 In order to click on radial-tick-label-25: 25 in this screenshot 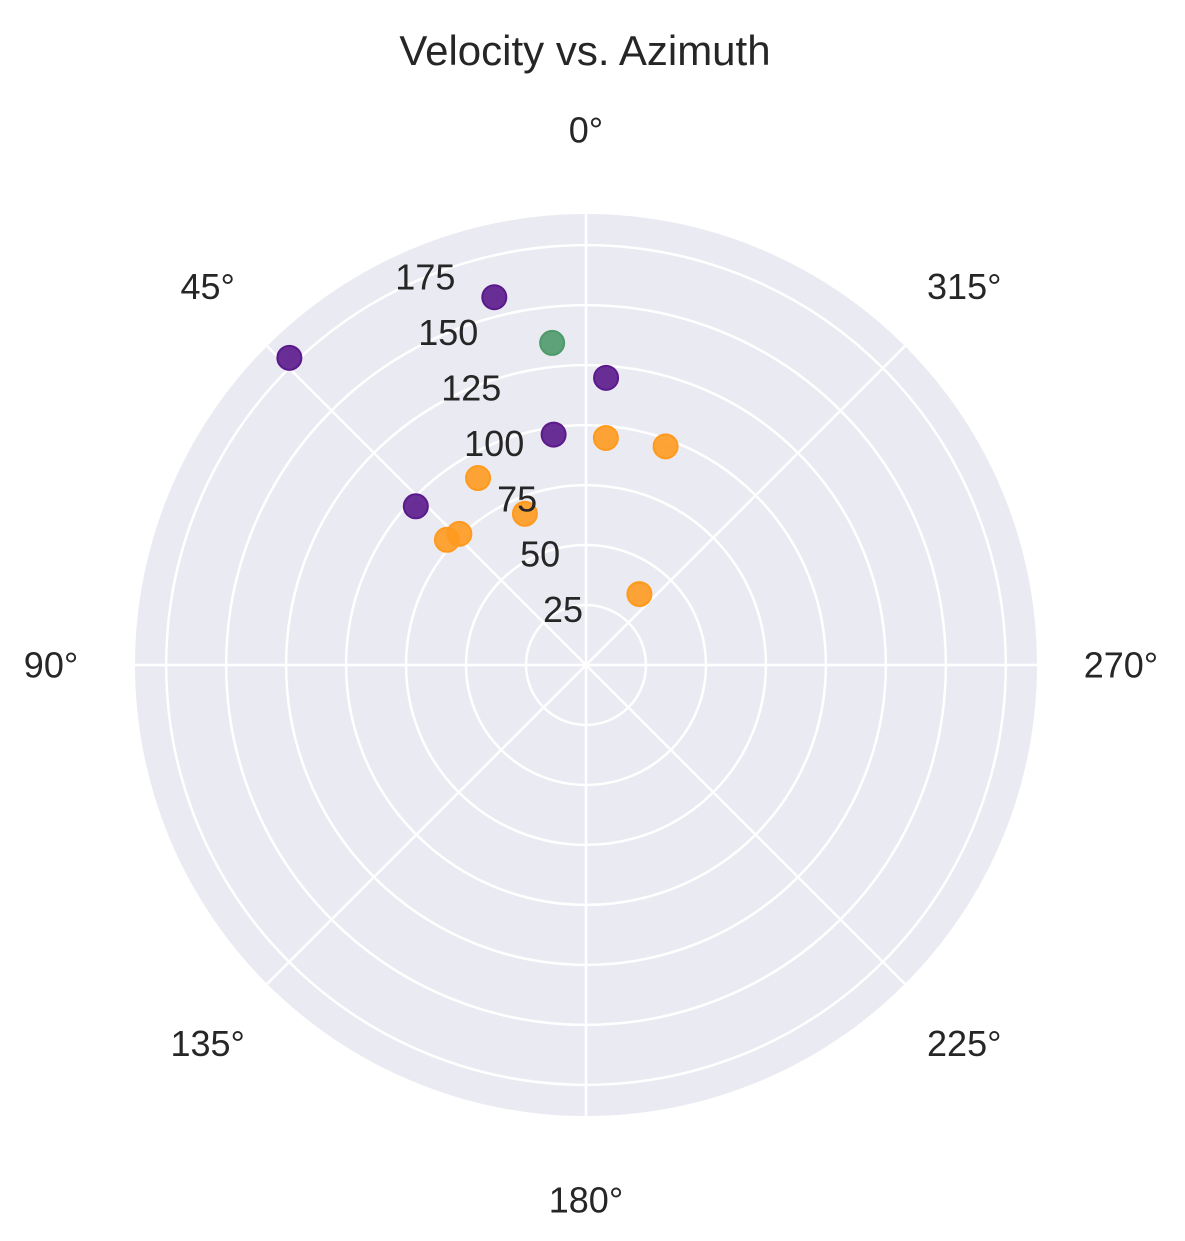, I will do `click(563, 609)`.